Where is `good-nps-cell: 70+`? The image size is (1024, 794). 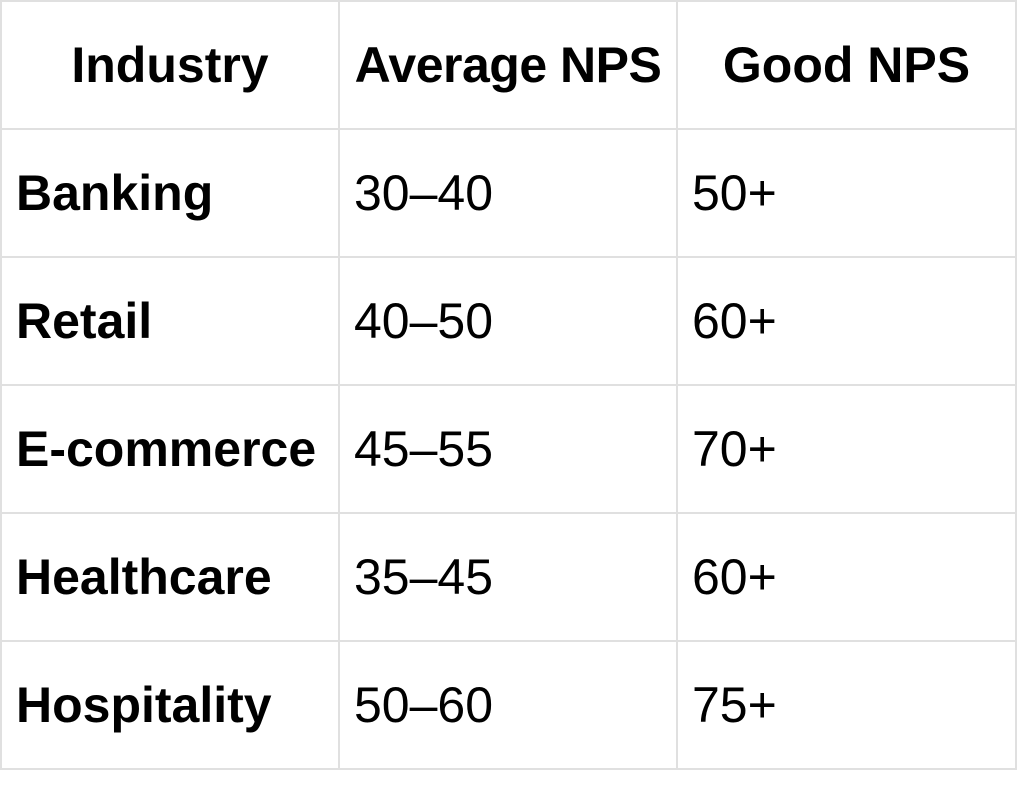 good-nps-cell: 70+ is located at coordinates (846, 449).